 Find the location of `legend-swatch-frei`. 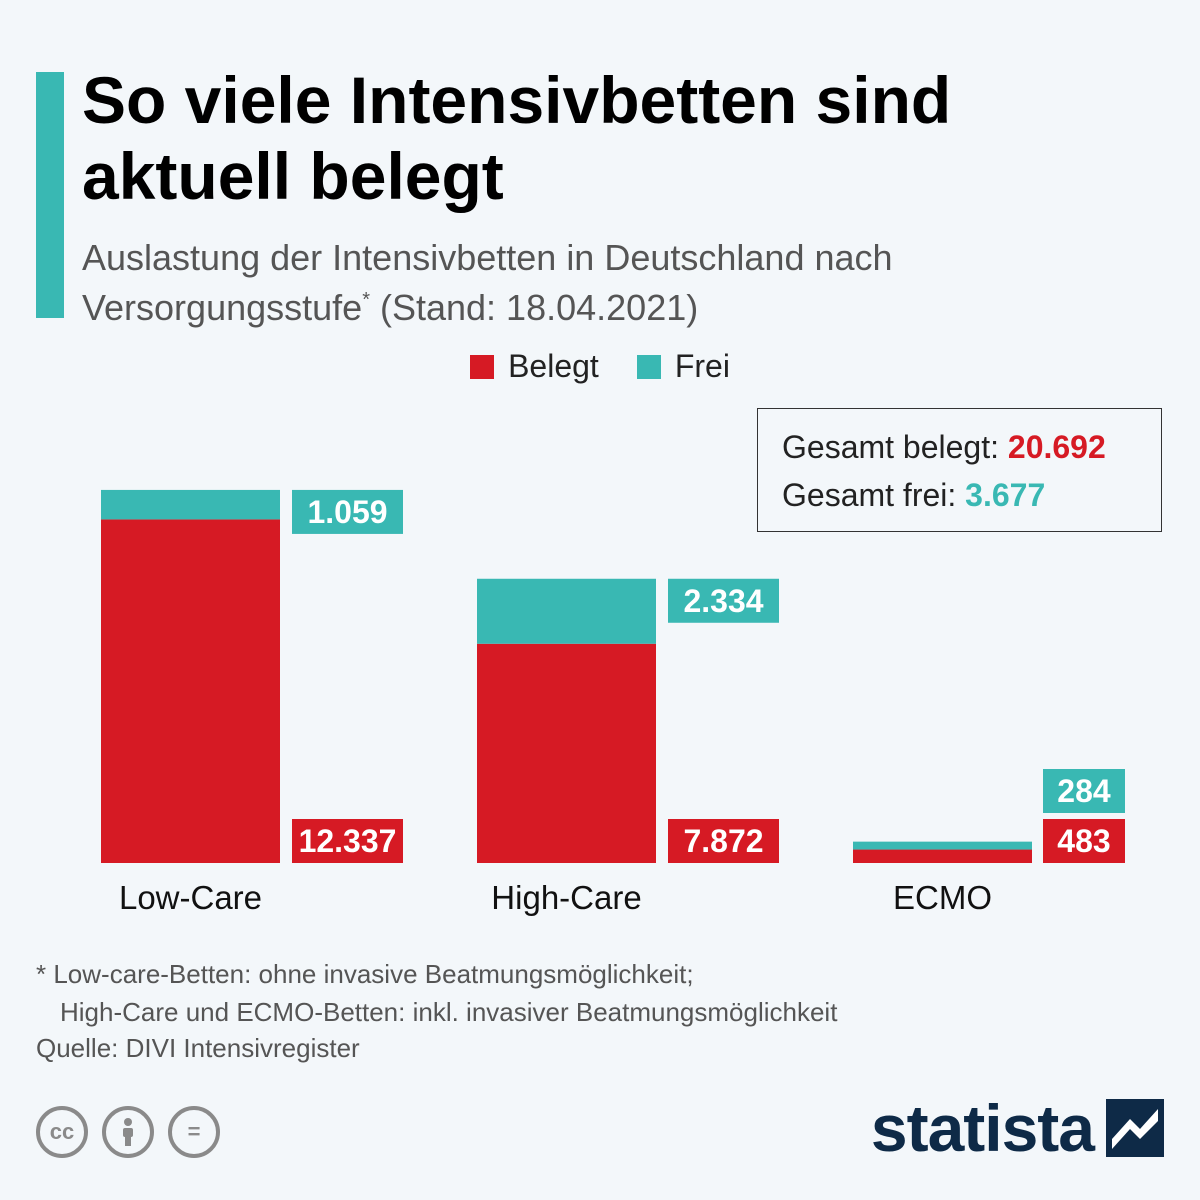

legend-swatch-frei is located at coordinates (648, 366).